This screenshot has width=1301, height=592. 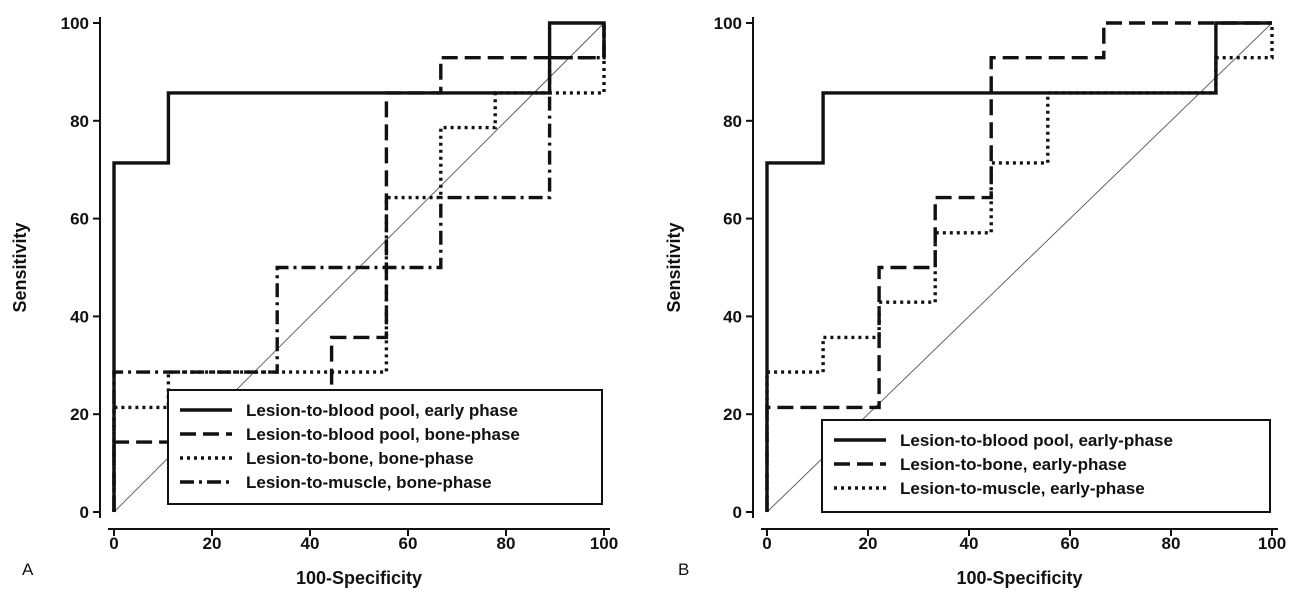 I want to click on legend-label: Lesion-to-blood pool, bone-phase, so click(x=383, y=434).